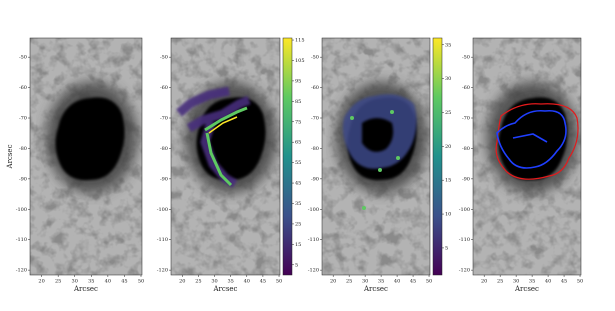  Describe the element at coordinates (437, 156) in the screenshot. I see `colorbar` at that location.